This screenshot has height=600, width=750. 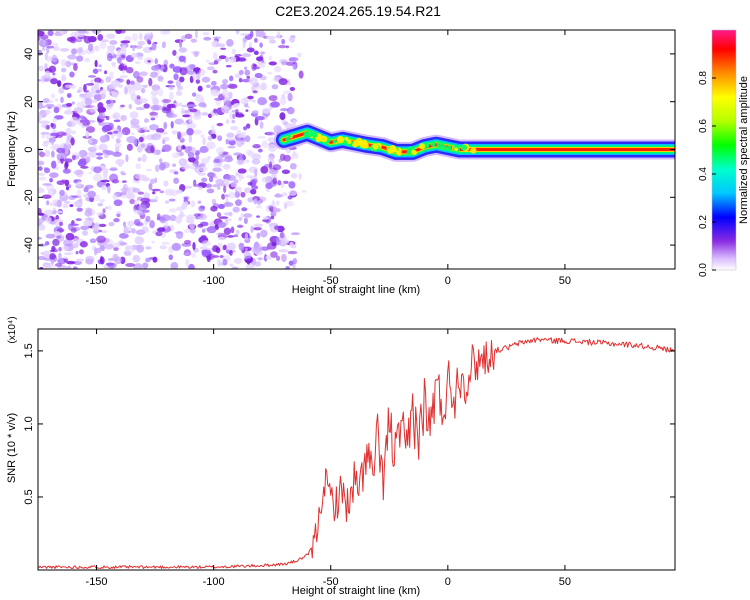 I want to click on spectrogram-y-tick-label: 40, so click(x=29, y=54).